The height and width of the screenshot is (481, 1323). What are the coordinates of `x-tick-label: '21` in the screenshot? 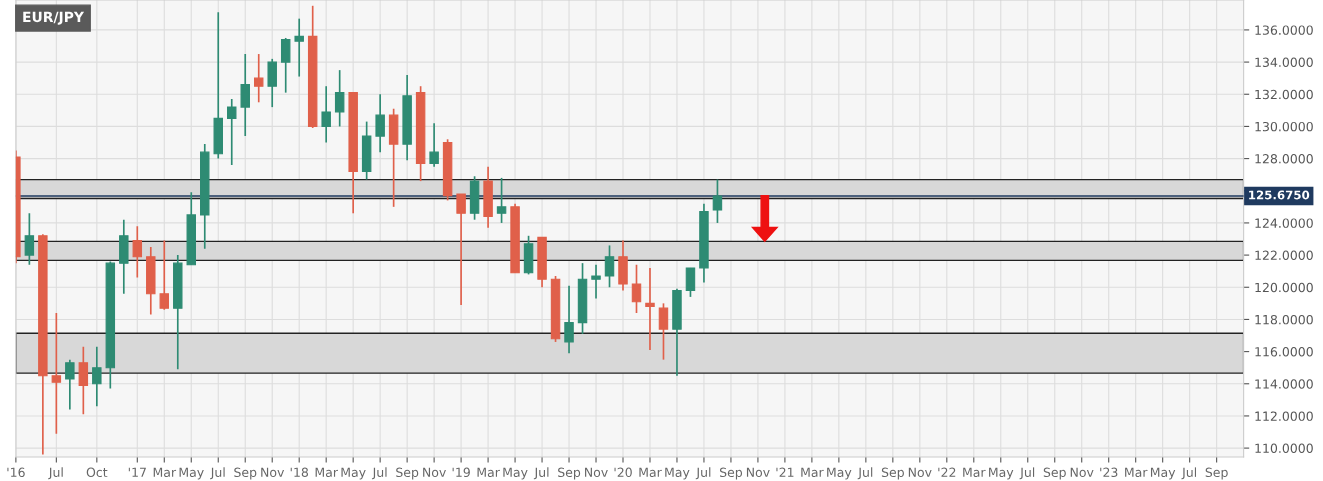 It's located at (785, 472).